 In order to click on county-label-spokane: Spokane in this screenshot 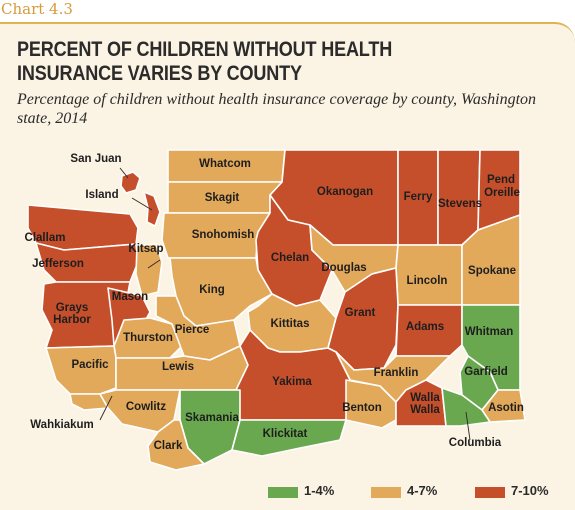, I will do `click(492, 271)`.